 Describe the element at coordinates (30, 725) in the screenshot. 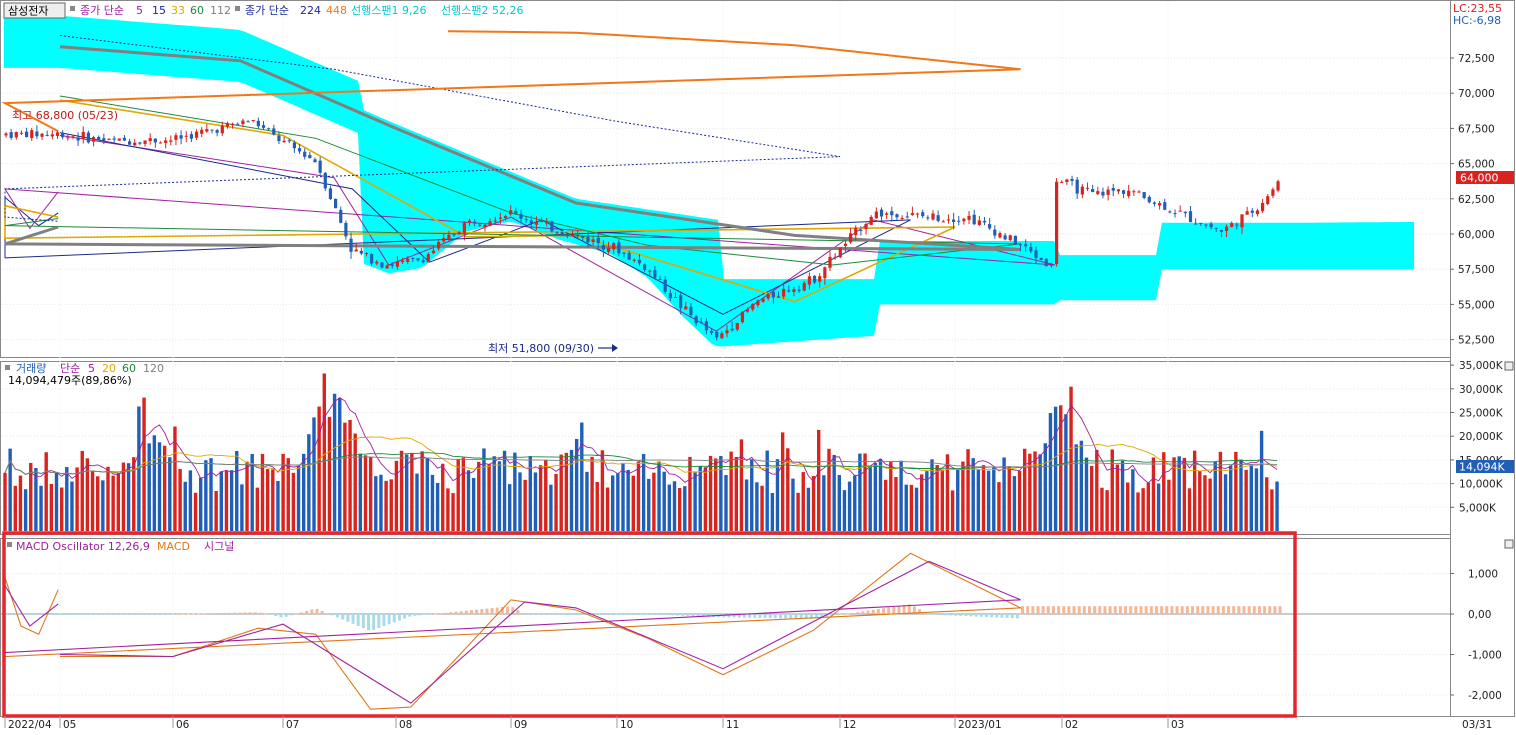

I see `x-tick-label: 2022/04` at that location.